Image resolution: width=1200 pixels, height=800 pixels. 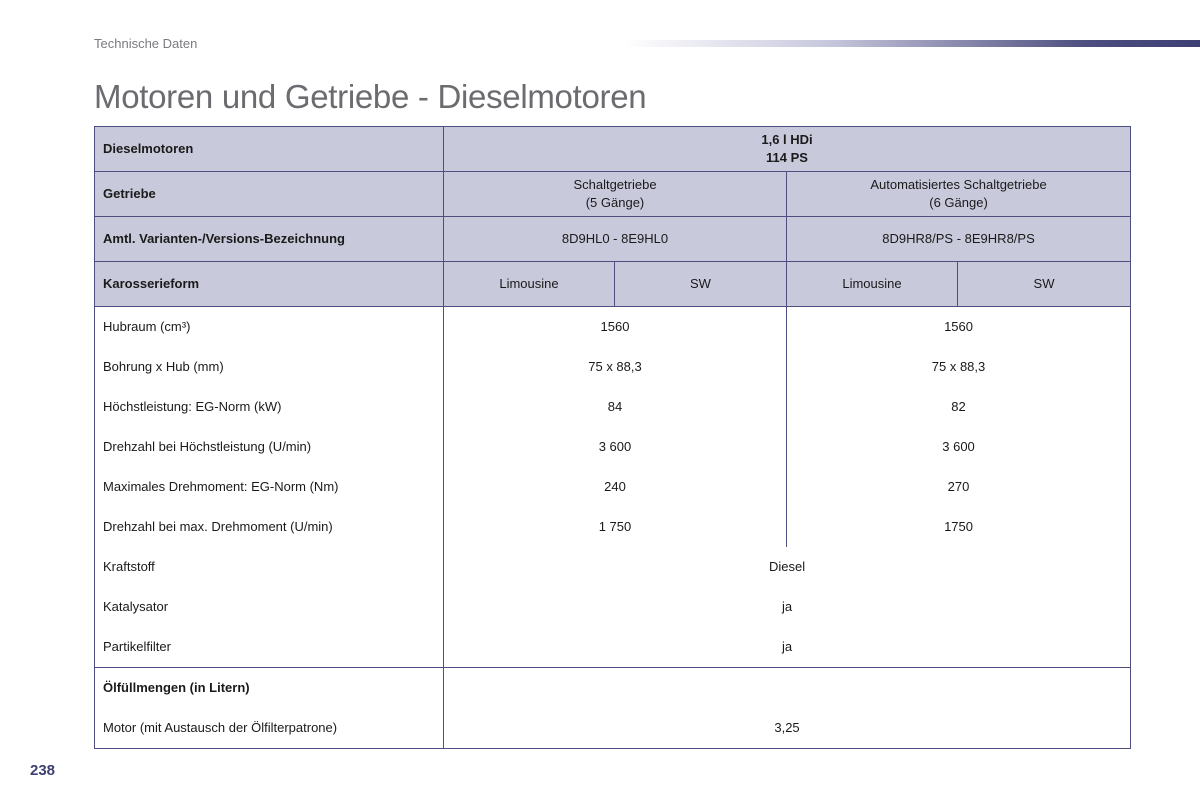 I want to click on row-manual-value: 1 750, so click(x=615, y=527).